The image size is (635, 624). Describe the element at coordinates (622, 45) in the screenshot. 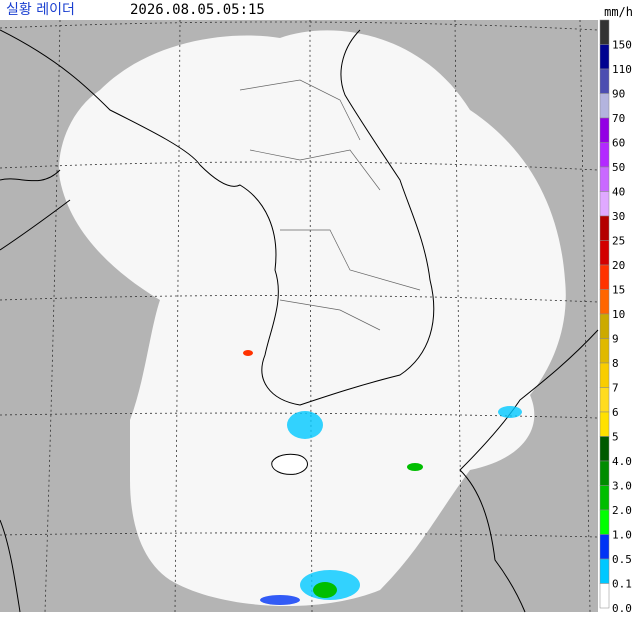

I see `legend-label: 150` at that location.